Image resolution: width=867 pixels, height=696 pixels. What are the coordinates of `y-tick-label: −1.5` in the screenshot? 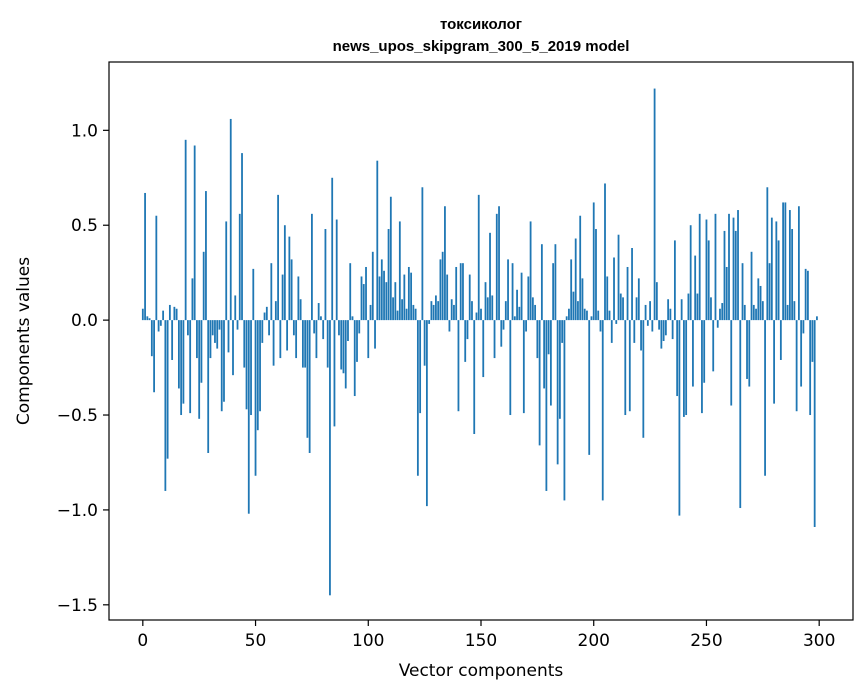 It's located at (77, 606).